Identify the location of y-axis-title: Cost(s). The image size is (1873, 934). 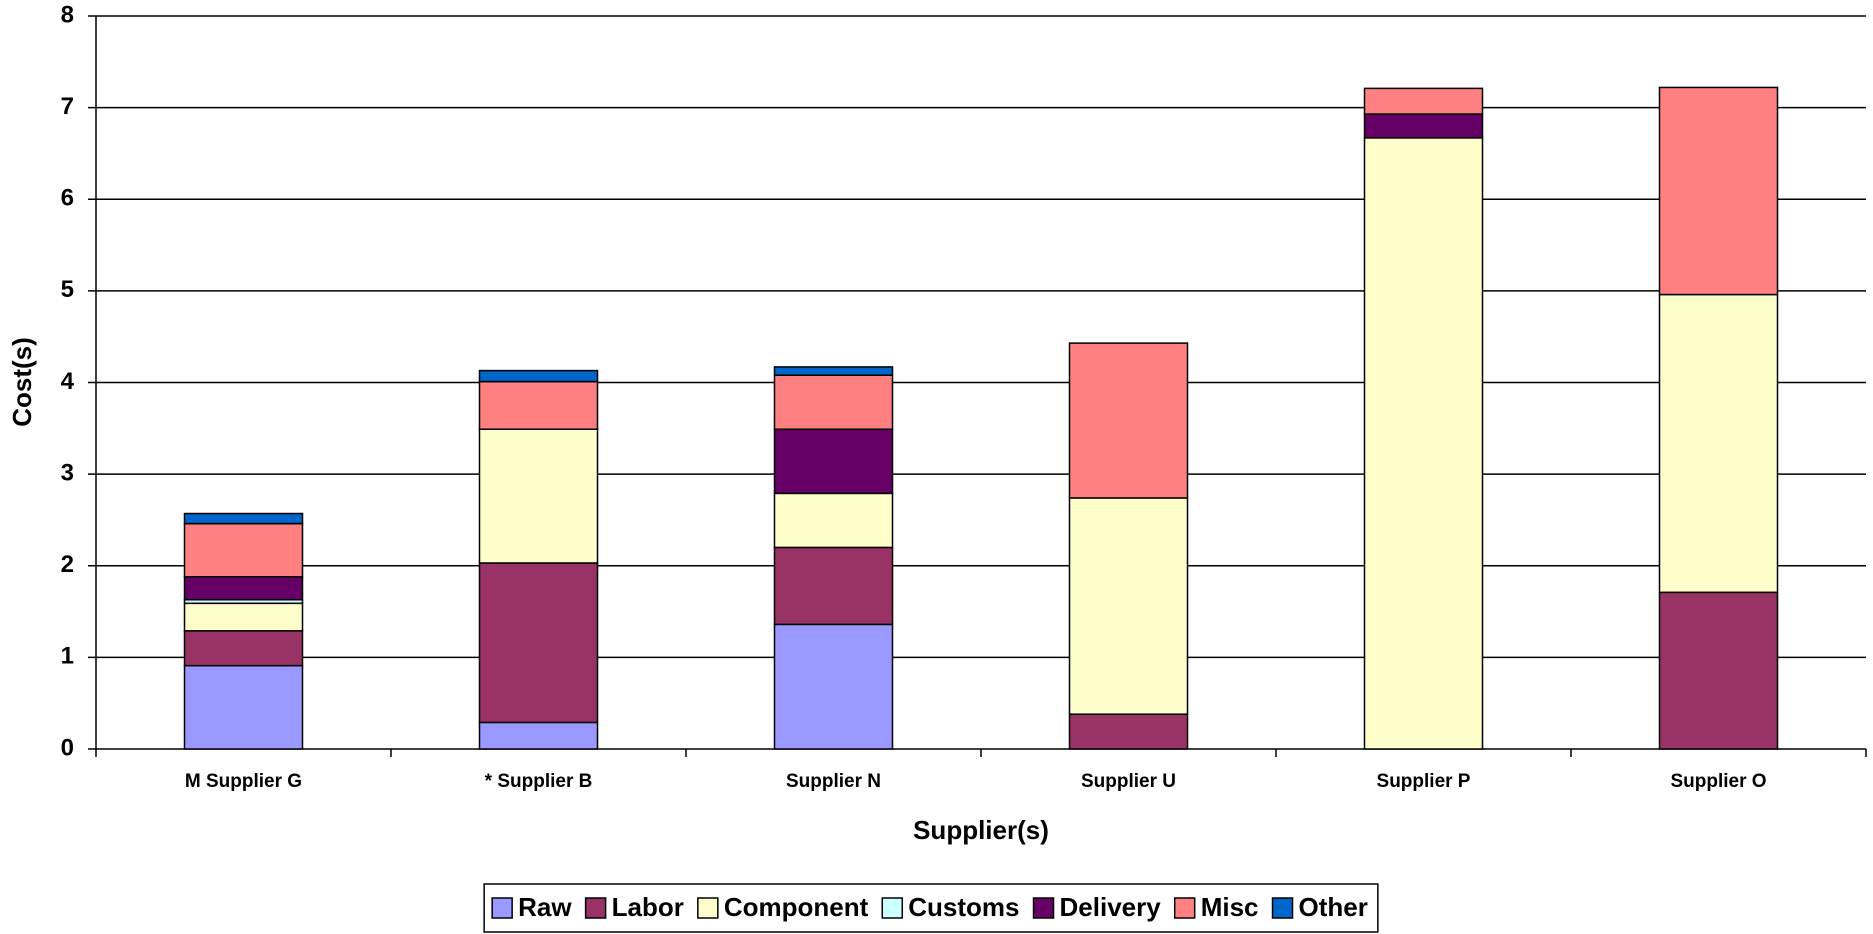
(22, 382).